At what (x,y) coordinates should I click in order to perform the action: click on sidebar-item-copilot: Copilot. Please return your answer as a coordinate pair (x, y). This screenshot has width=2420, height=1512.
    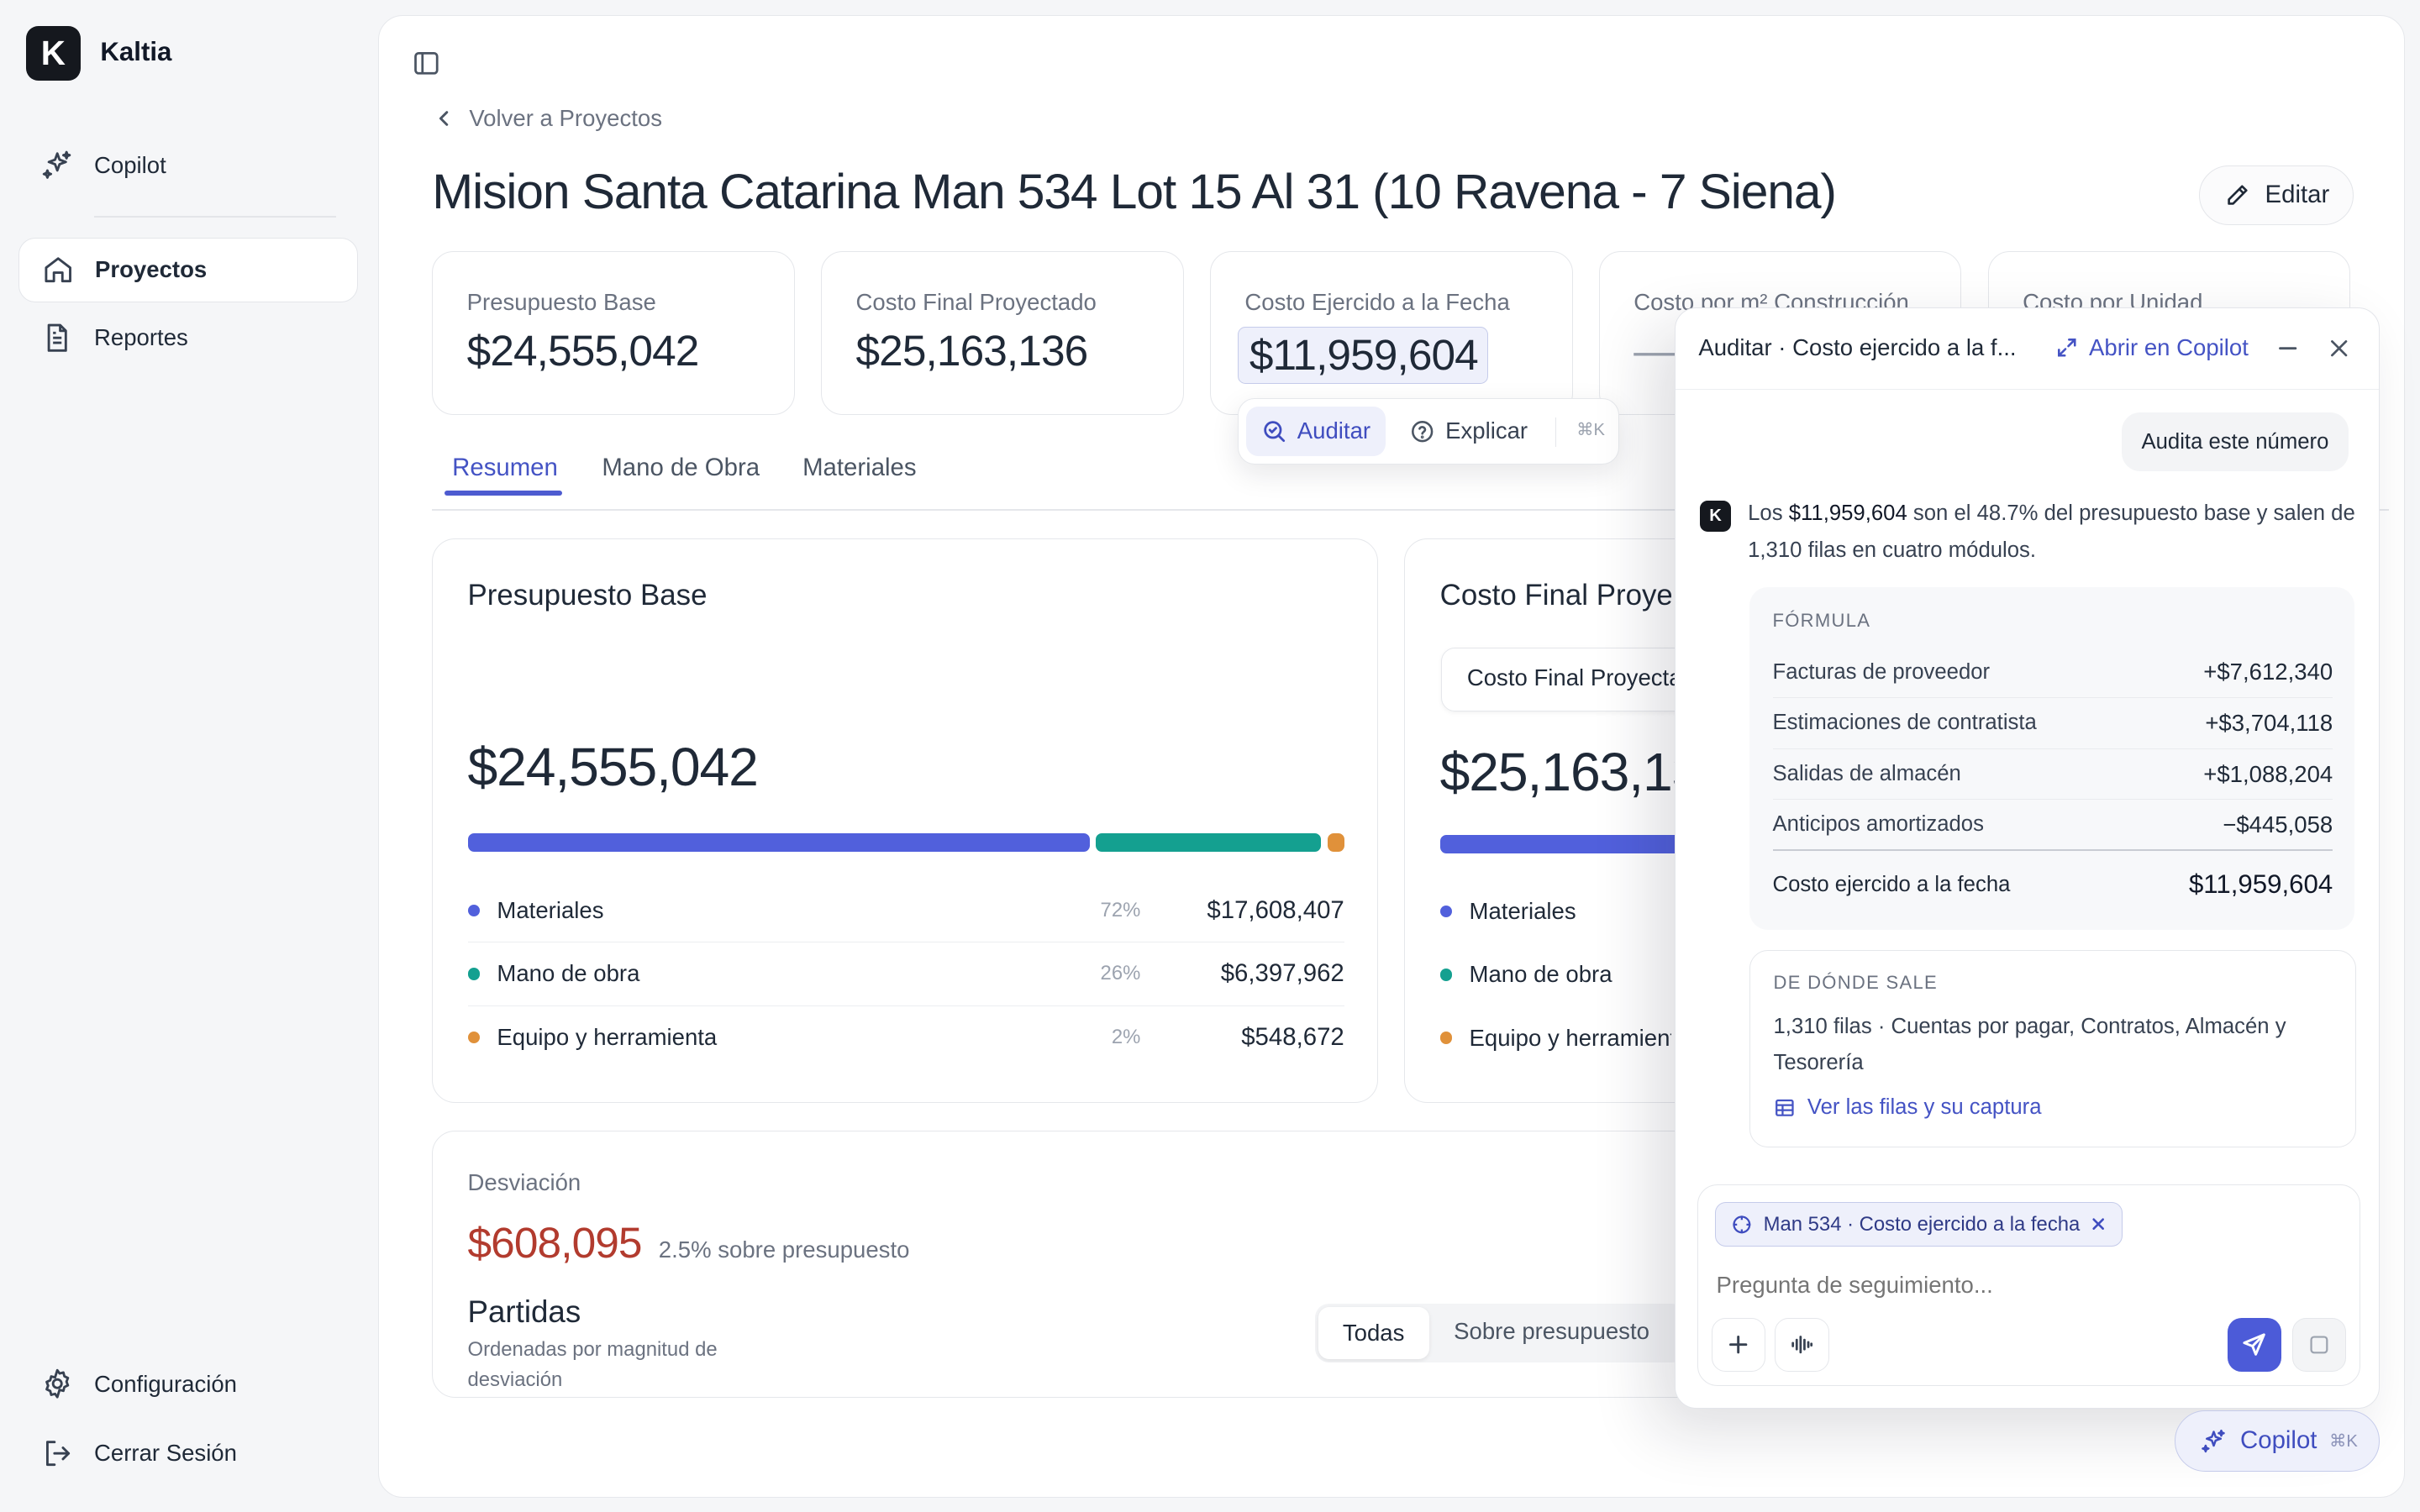
    Looking at the image, I should click on (188, 165).